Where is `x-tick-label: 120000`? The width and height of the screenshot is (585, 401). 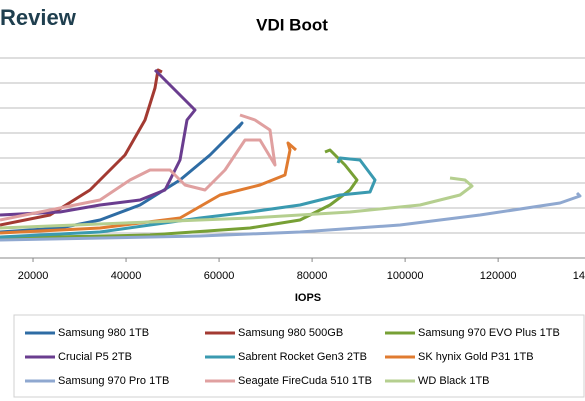 x-tick-label: 120000 is located at coordinates (498, 276).